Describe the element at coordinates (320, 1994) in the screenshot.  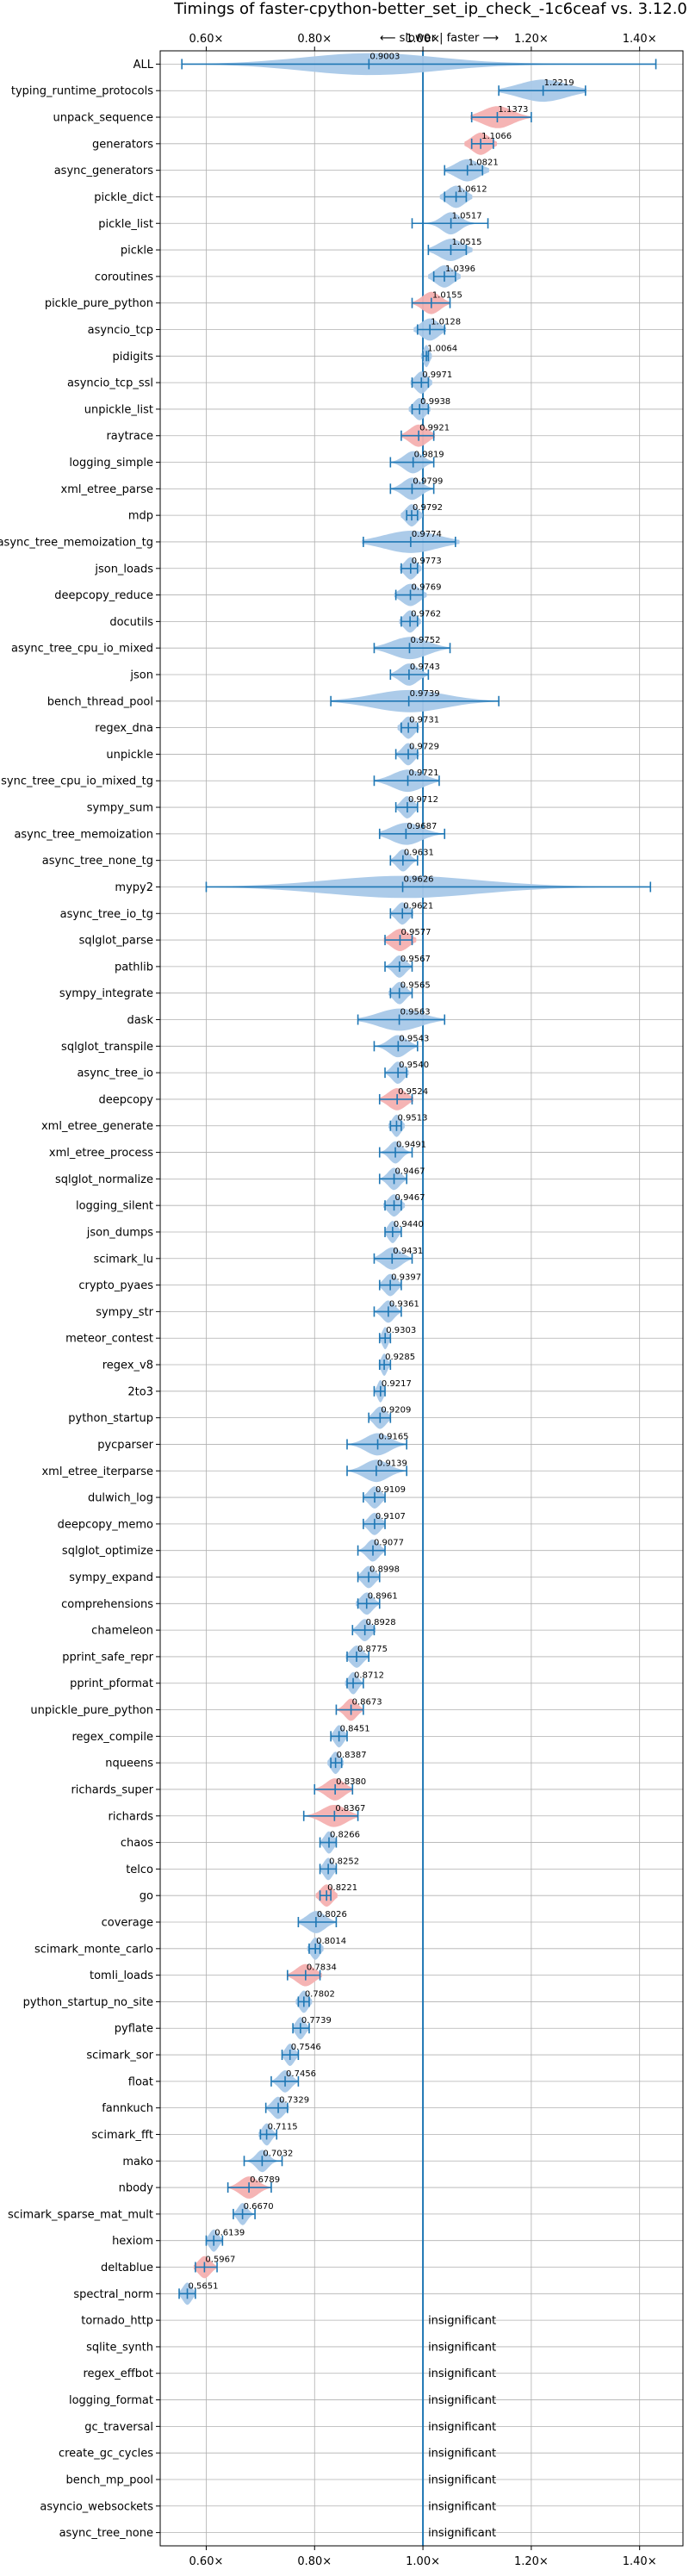
I see `value-label: 0.7802` at that location.